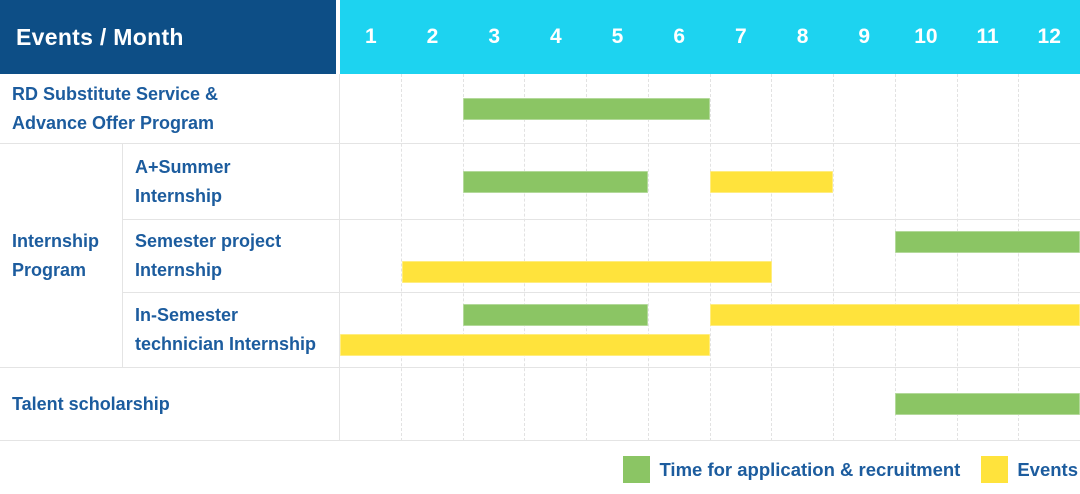  I want to click on row-label-talent-scholarship: Talent scholarship, so click(170, 404).